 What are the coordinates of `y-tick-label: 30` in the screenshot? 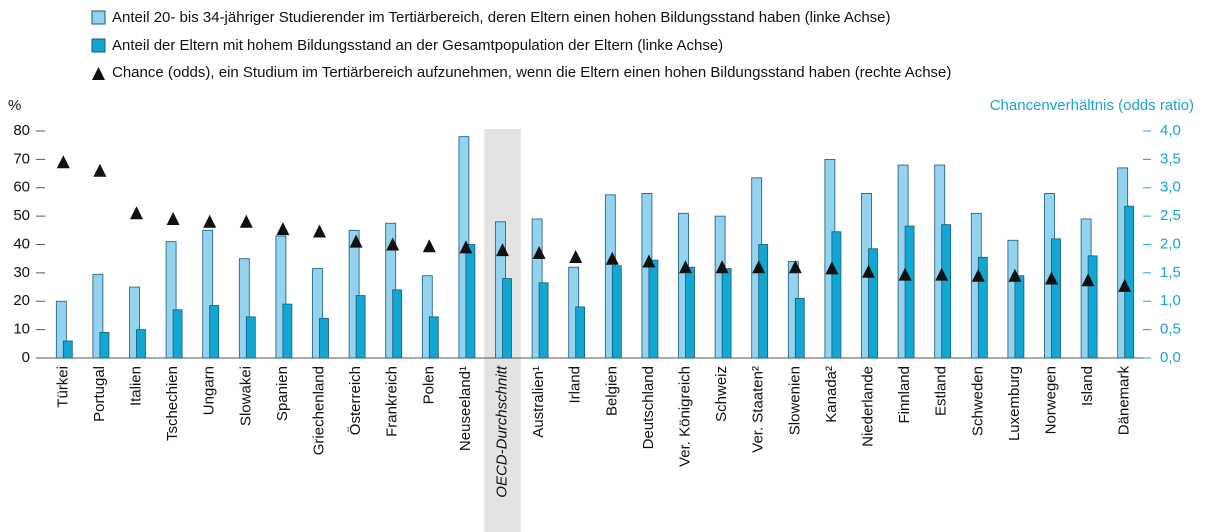 It's located at (21, 272).